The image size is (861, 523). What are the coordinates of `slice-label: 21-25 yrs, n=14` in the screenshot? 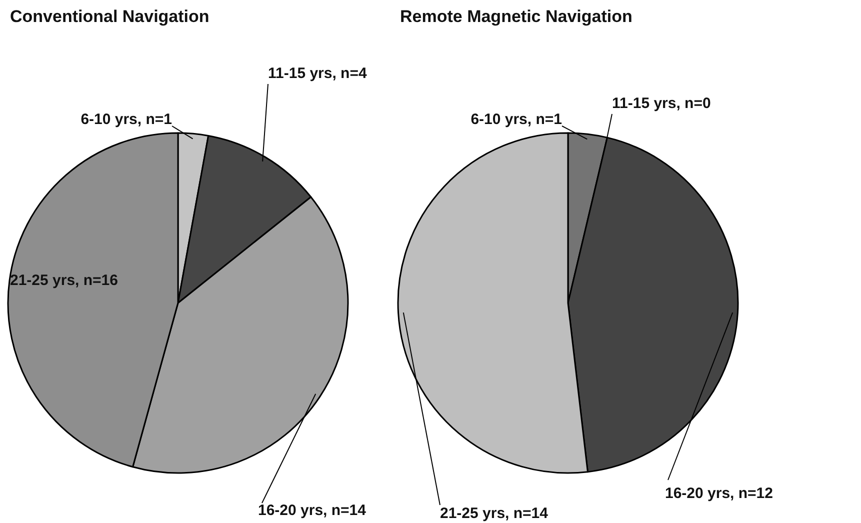 It's located at (494, 513).